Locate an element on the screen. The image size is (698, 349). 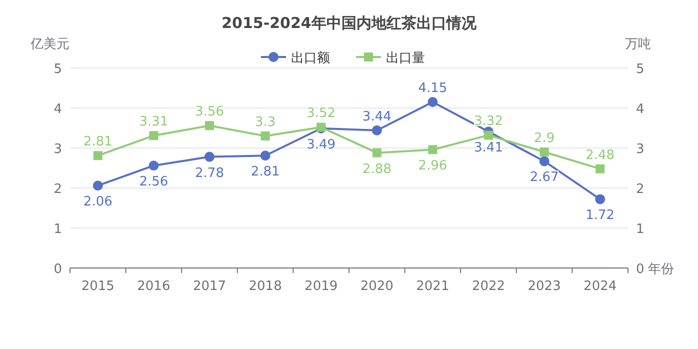
data-label: 2.78 is located at coordinates (209, 173).